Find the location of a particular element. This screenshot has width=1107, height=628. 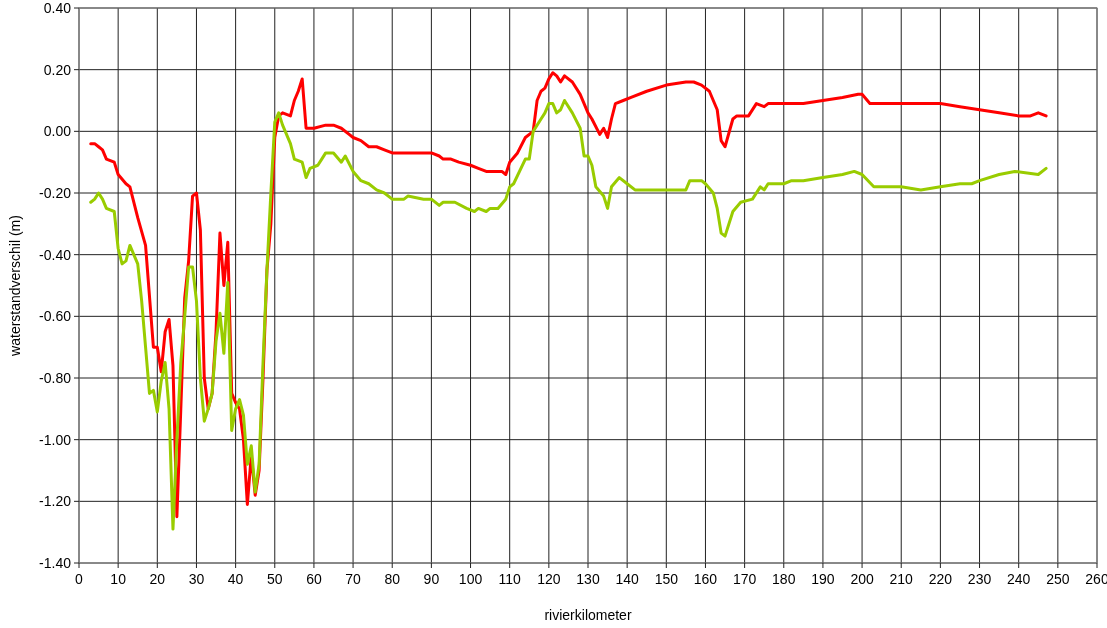

x-tick-label: 70 is located at coordinates (353, 579).